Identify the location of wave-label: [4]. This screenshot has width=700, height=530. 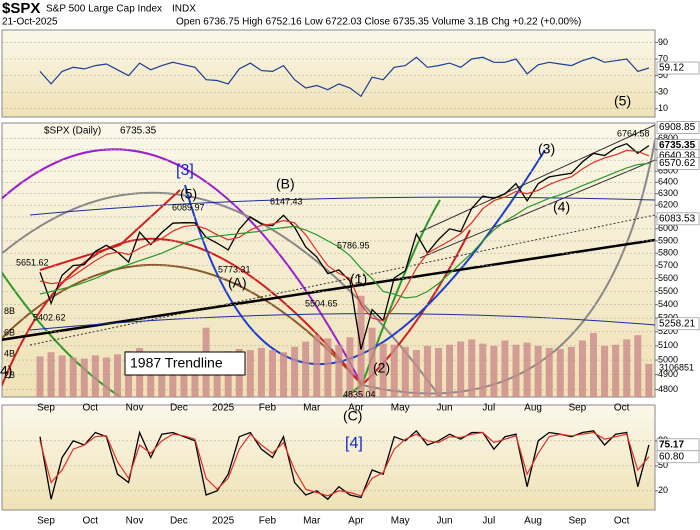
(354, 443).